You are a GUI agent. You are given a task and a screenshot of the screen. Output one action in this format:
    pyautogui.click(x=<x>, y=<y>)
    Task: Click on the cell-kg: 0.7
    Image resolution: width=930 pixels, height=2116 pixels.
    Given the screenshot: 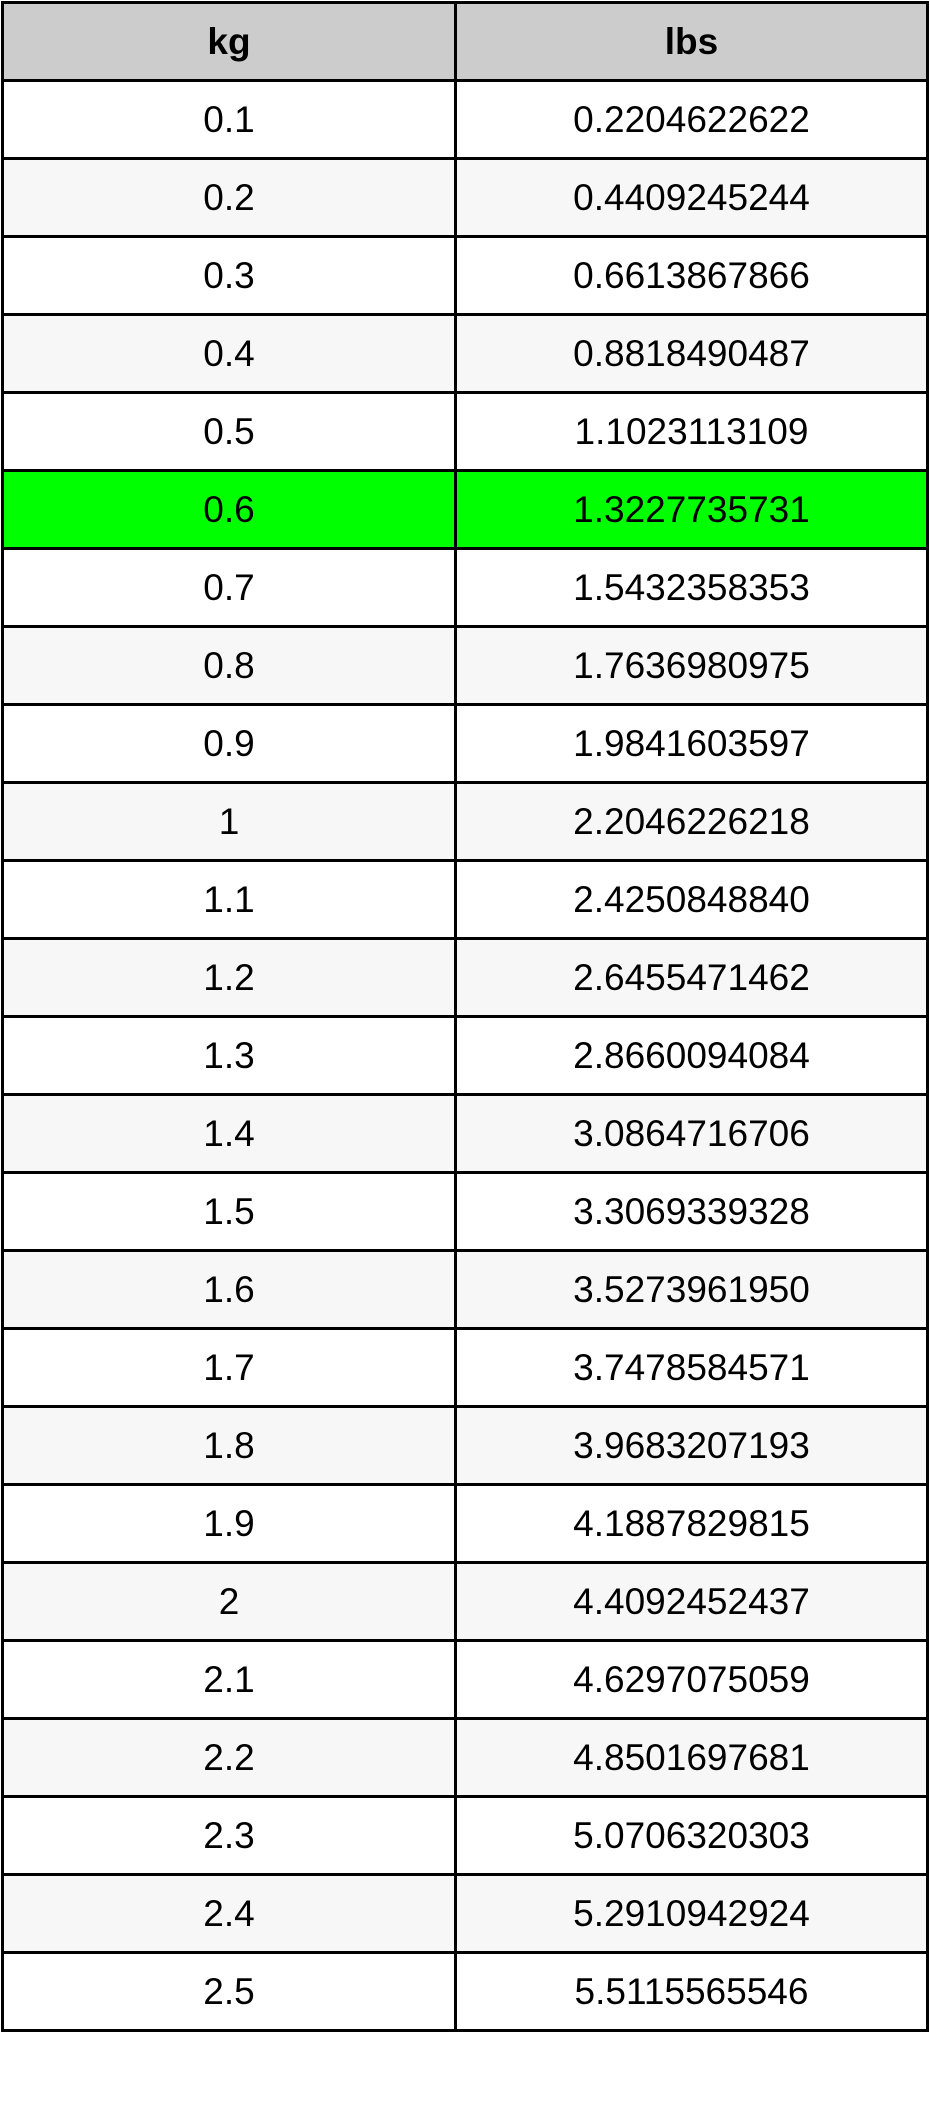 What is the action you would take?
    pyautogui.click(x=229, y=587)
    